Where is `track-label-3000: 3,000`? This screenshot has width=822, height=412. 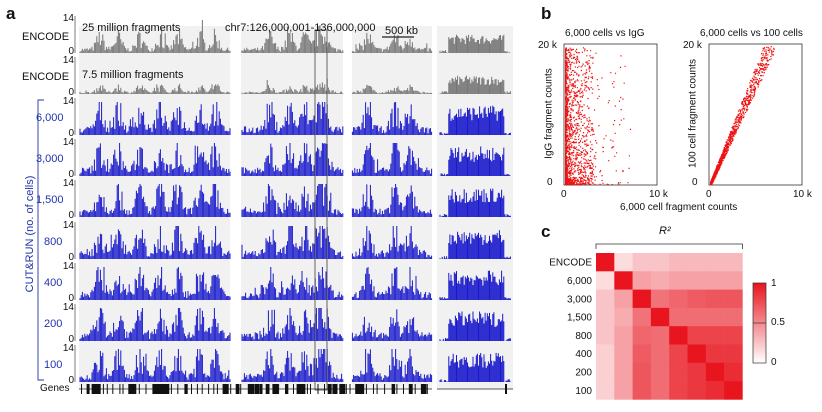 track-label-3000: 3,000 is located at coordinates (50, 159).